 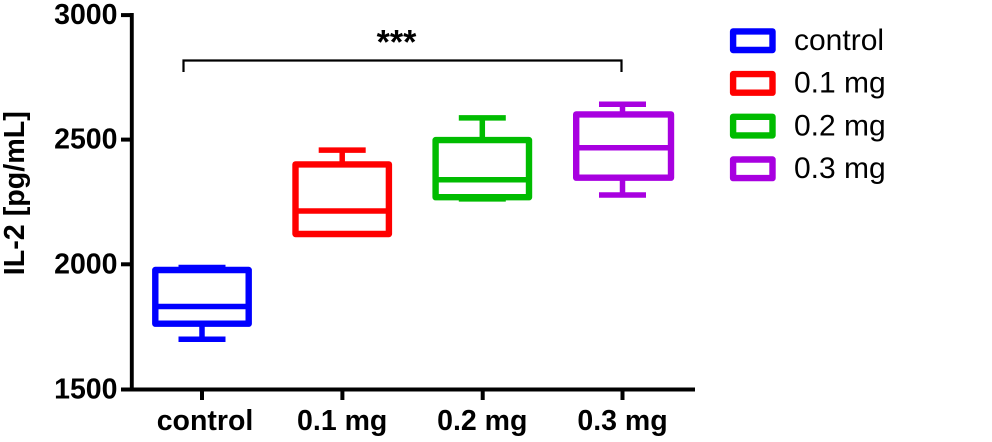 What do you see at coordinates (85, 15) in the screenshot?
I see `svg-text: 3000` at bounding box center [85, 15].